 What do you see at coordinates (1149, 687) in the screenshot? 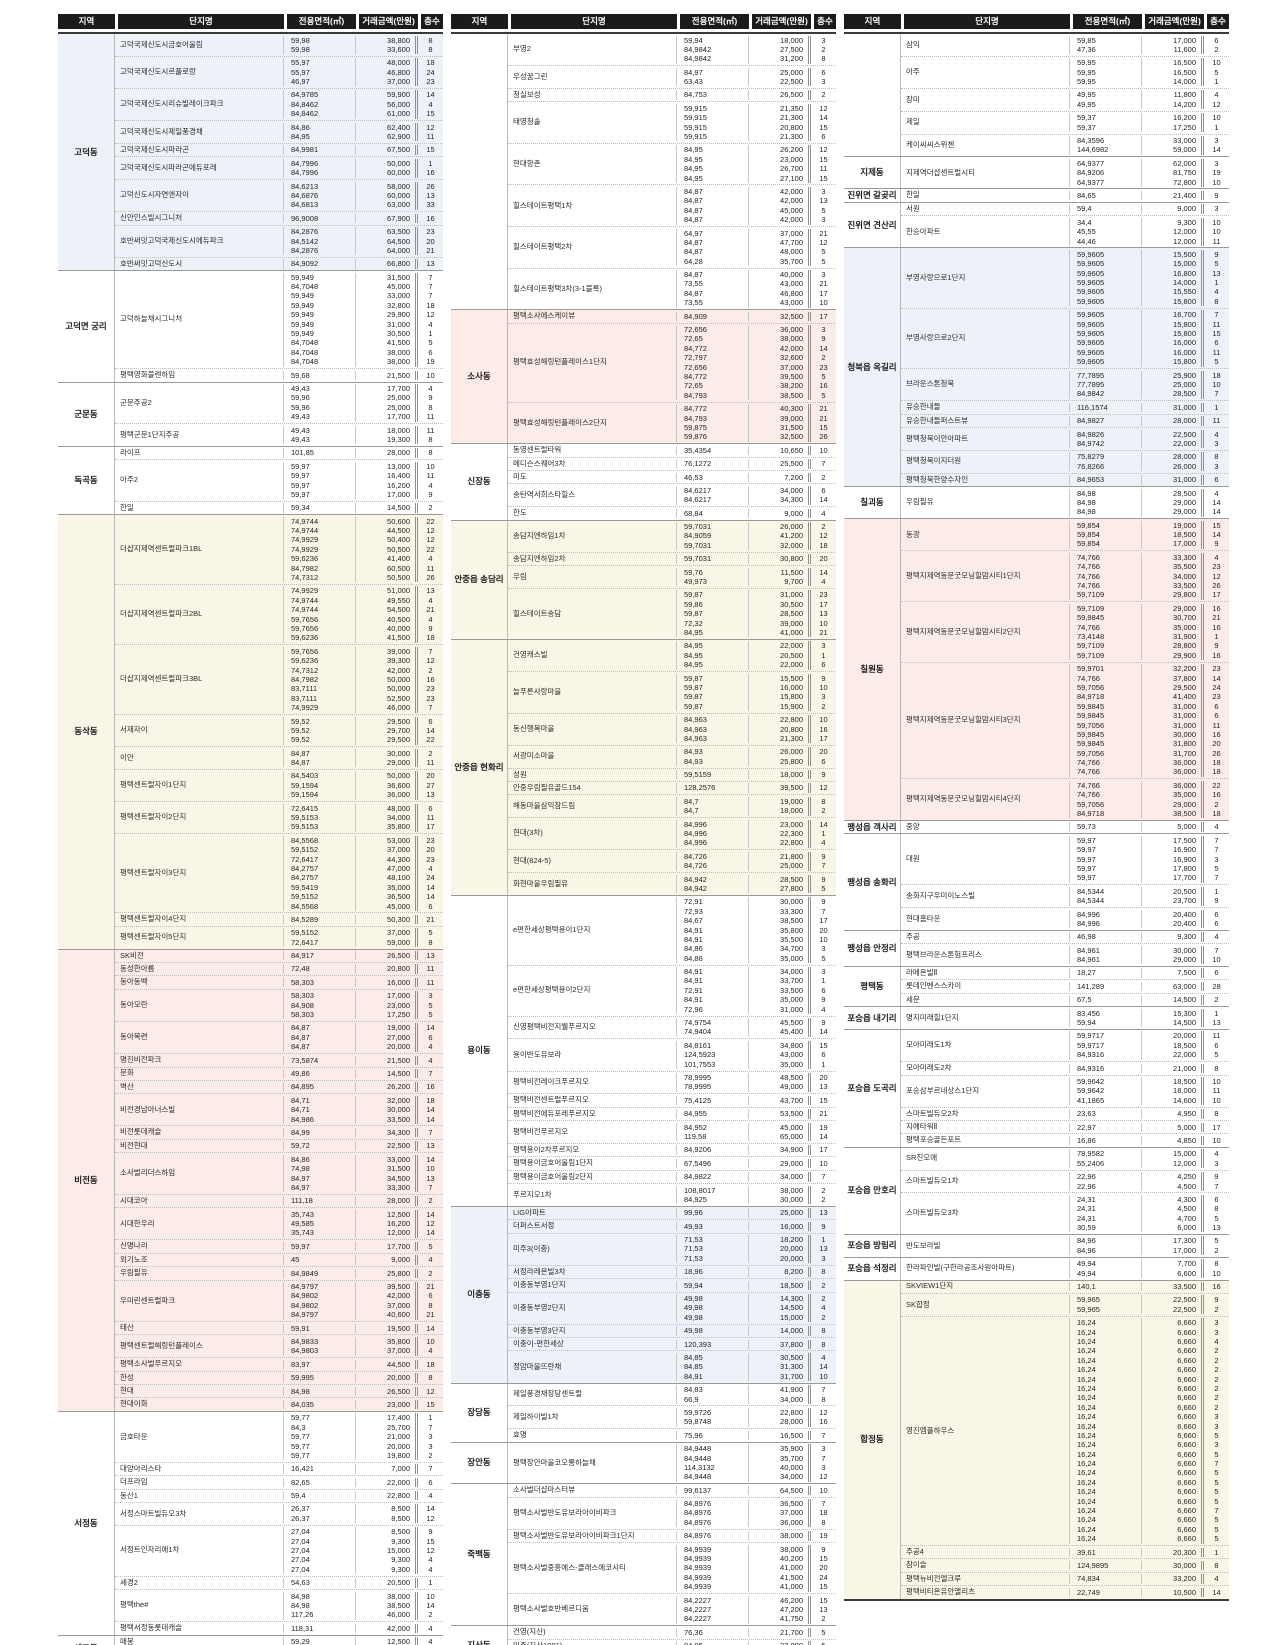
I see `transaction-row: 59,7056 29,500 24` at bounding box center [1149, 687].